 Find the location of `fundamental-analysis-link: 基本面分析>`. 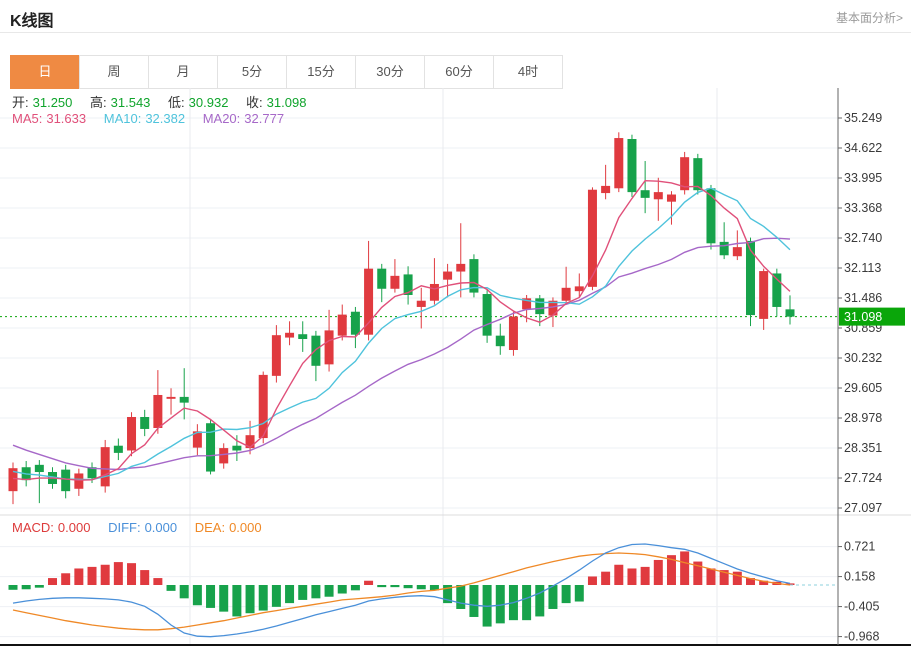

fundamental-analysis-link: 基本面分析> is located at coordinates (869, 18).